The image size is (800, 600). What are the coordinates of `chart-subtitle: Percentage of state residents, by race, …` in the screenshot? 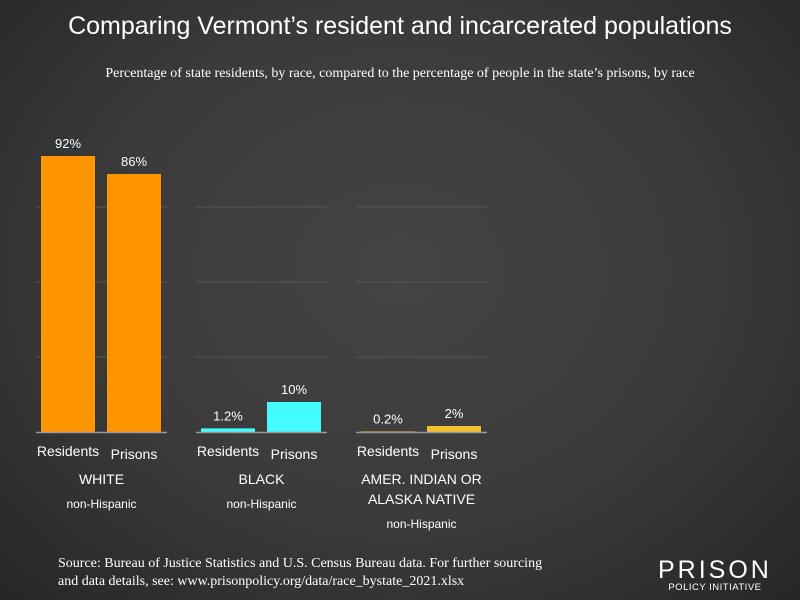 It's located at (400, 73).